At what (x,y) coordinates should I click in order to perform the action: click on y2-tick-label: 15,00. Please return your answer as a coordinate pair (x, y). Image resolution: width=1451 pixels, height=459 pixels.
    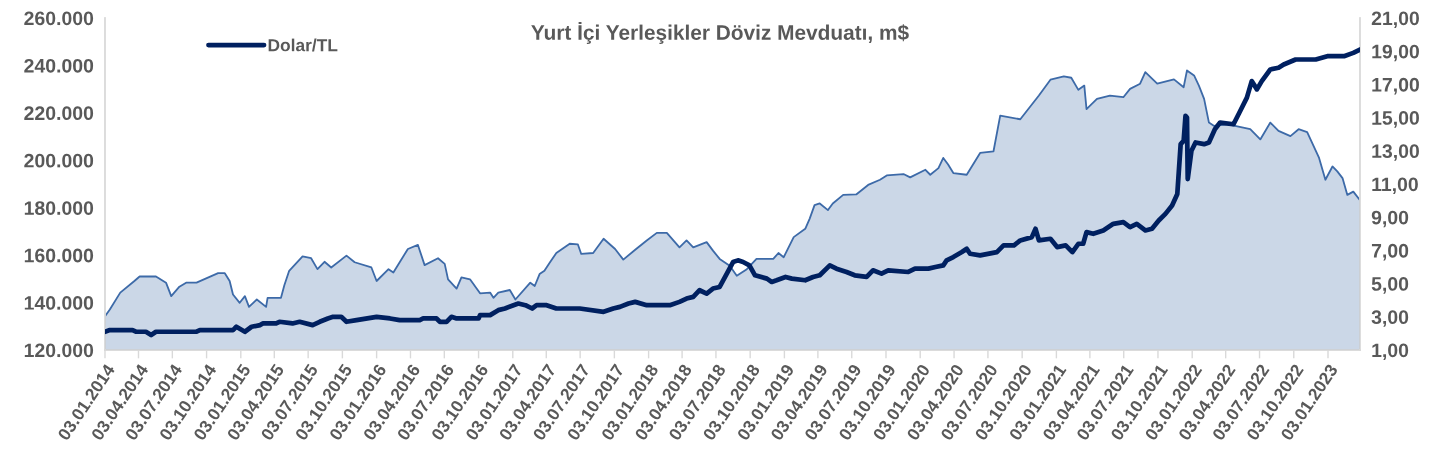
    Looking at the image, I should click on (1395, 119).